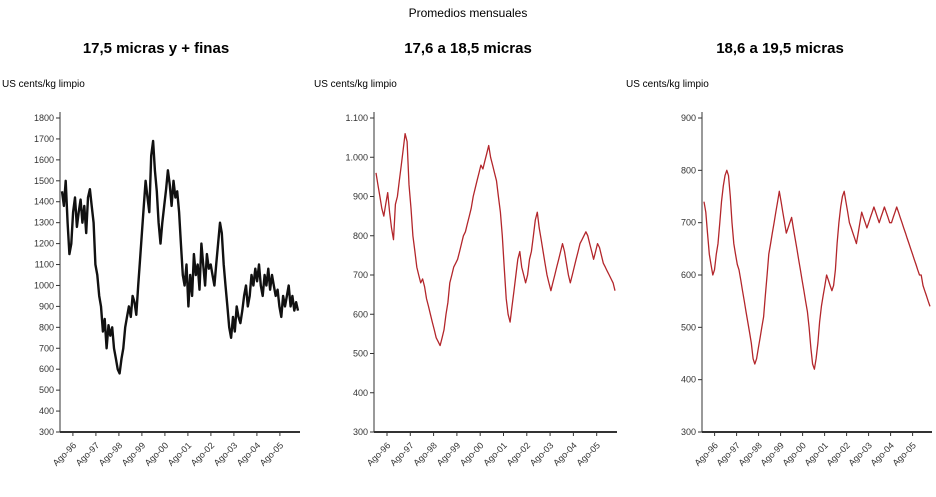 Image resolution: width=936 pixels, height=497 pixels. What do you see at coordinates (780, 48) in the screenshot?
I see `chart-title: 18,6 a 19,5 micras` at bounding box center [780, 48].